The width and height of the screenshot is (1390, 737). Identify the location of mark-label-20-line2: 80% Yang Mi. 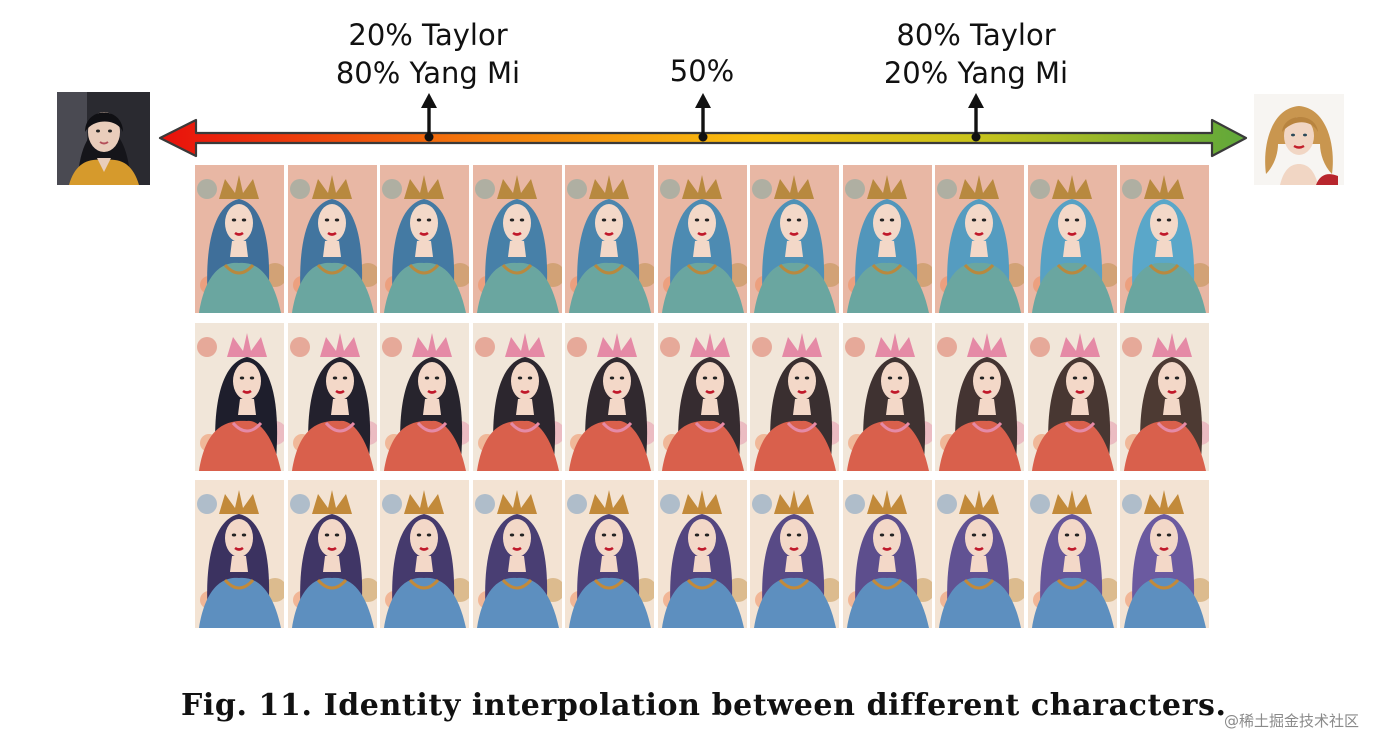
(428, 73).